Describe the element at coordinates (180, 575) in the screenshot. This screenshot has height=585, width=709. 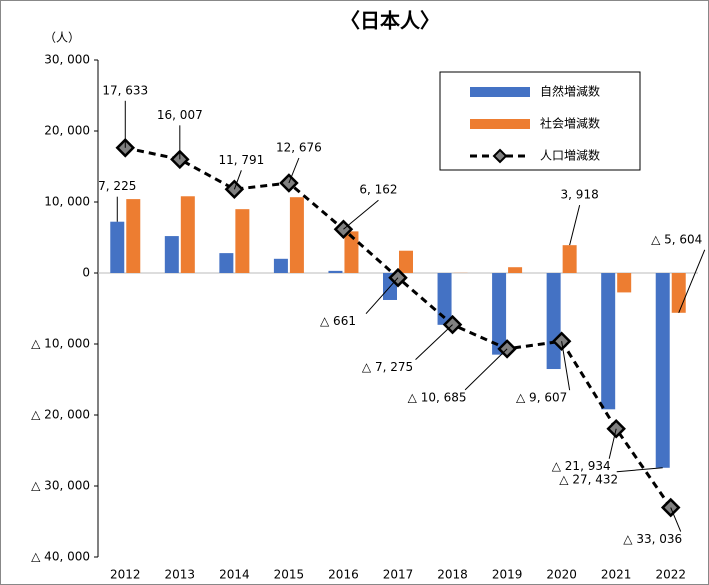
I see `x-tick-label: 2013` at that location.